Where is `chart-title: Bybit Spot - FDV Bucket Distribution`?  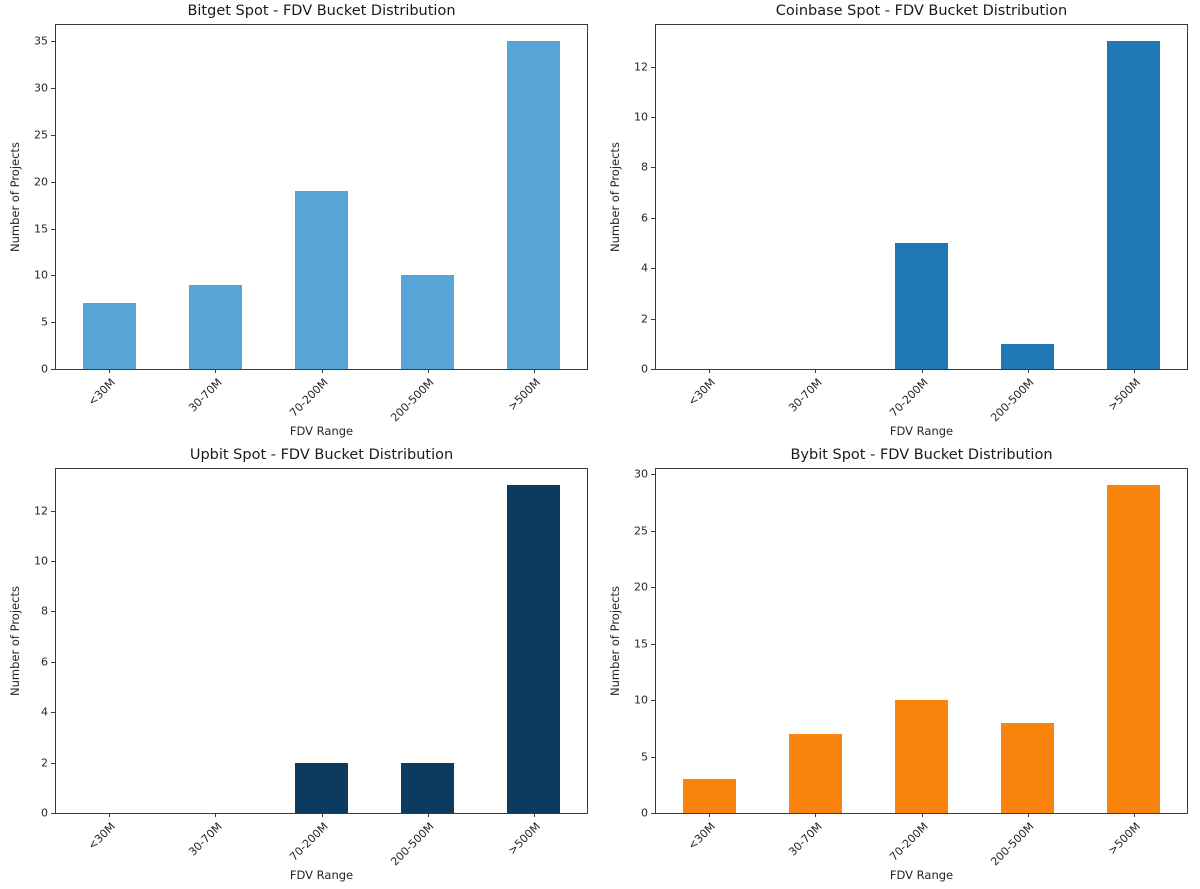
chart-title: Bybit Spot - FDV Bucket Distribution is located at coordinates (921, 455).